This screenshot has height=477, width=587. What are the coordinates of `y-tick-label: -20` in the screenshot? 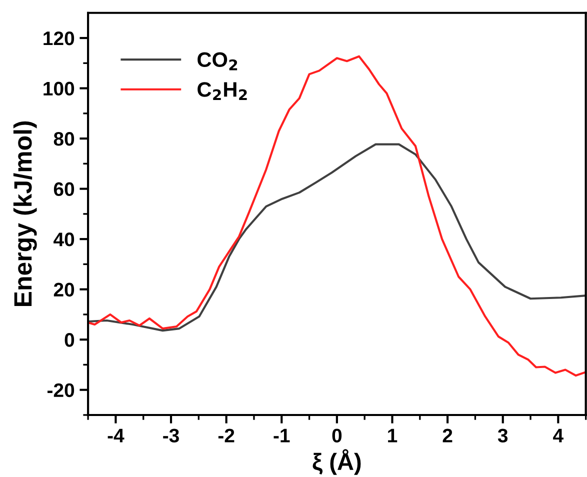 It's located at (61, 390).